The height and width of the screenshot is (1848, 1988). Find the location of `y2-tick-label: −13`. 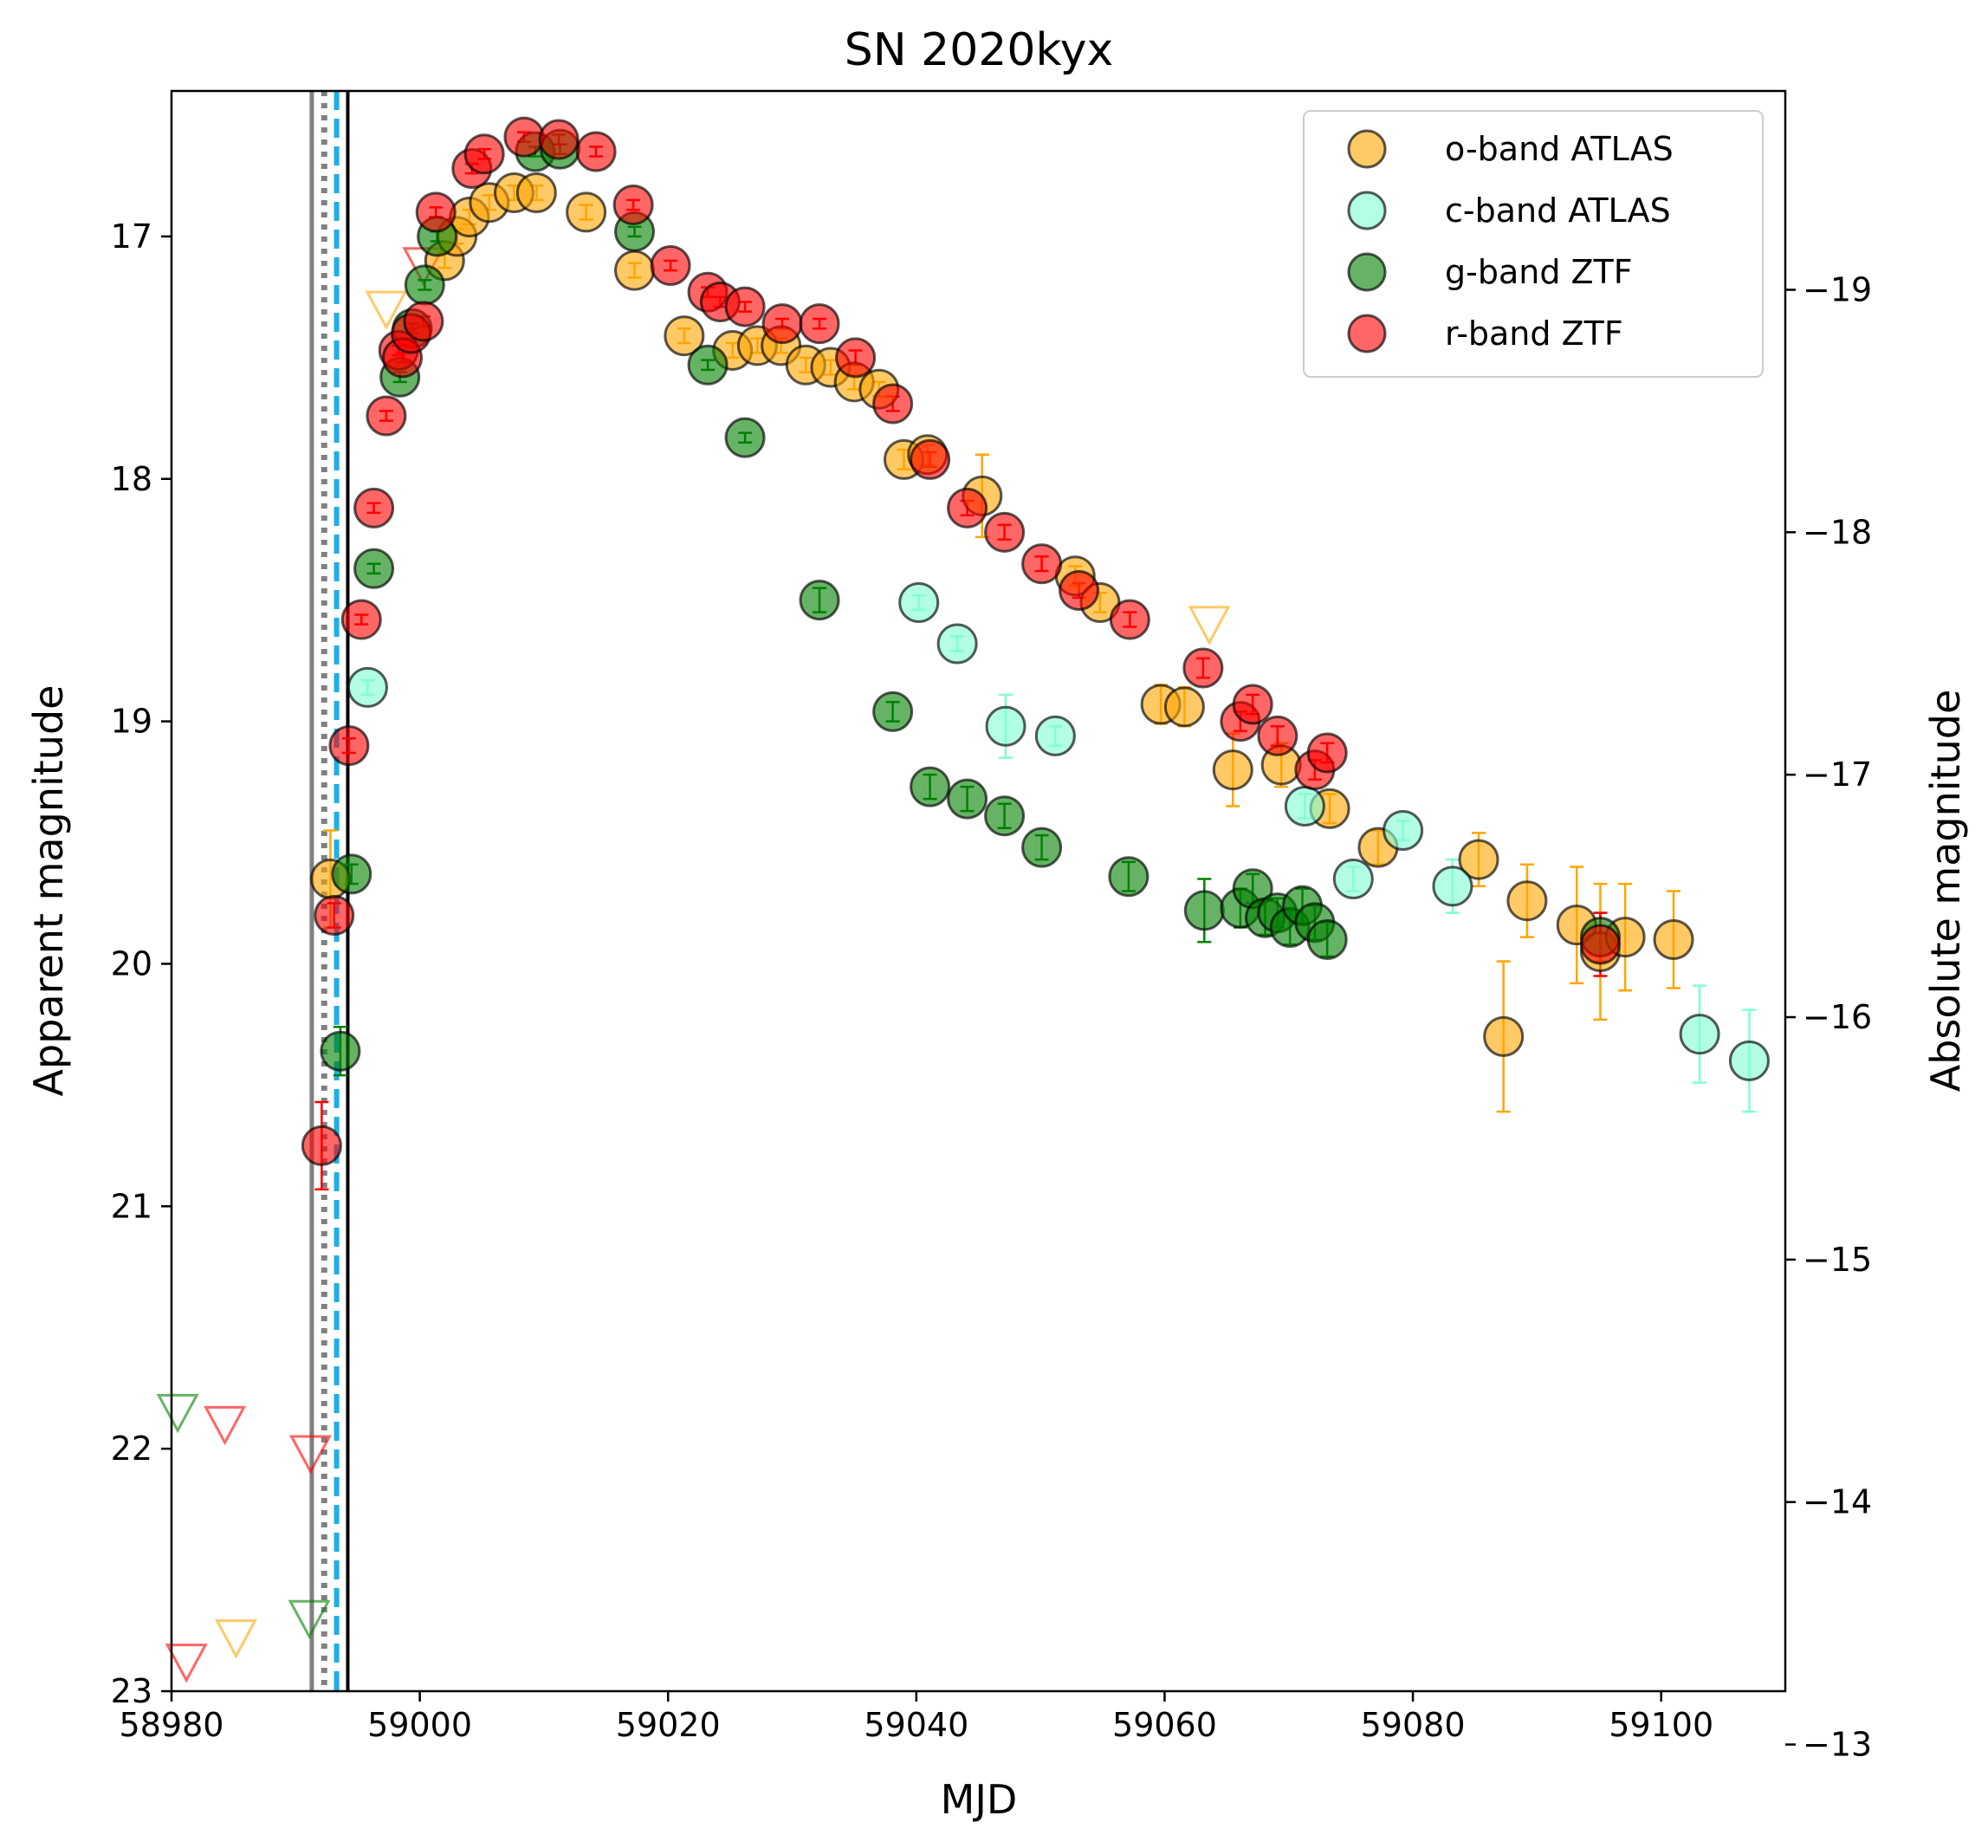

y2-tick-label: −13 is located at coordinates (1837, 1745).